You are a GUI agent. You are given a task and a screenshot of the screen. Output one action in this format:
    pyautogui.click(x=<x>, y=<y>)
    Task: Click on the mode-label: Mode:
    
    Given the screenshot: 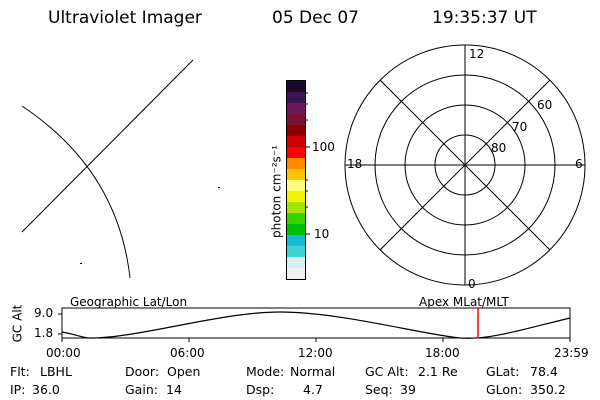 What is the action you would take?
    pyautogui.click(x=265, y=371)
    